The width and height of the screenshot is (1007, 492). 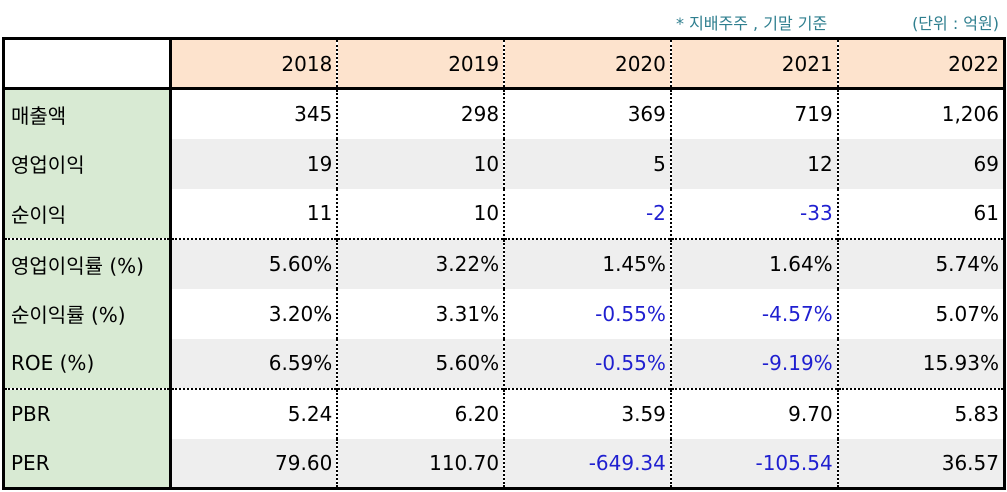 I want to click on basis-note: * 지배주주 , 기말 기준, so click(x=752, y=23).